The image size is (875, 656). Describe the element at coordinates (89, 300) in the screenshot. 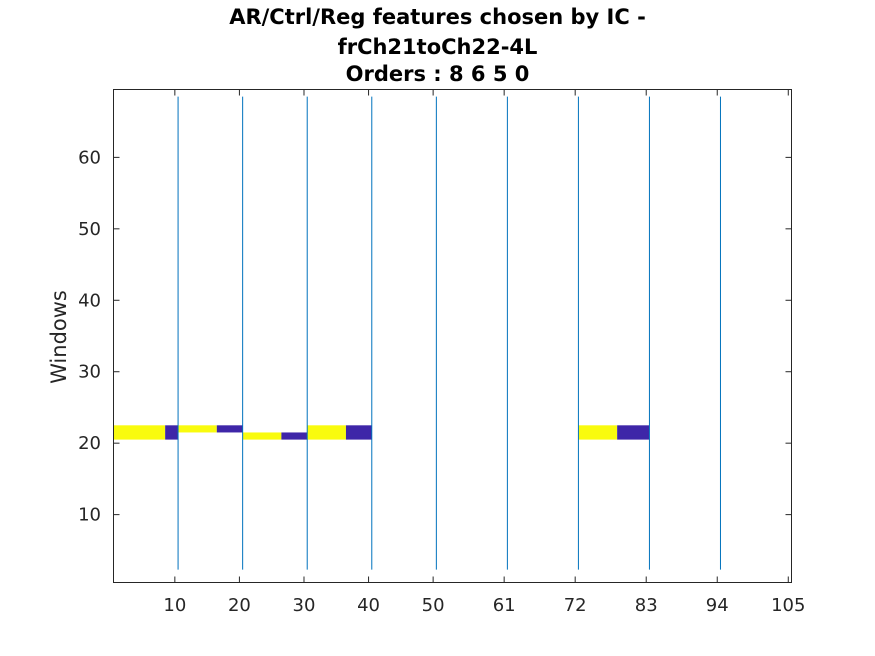

I see `y-tick-label-3: 40` at that location.